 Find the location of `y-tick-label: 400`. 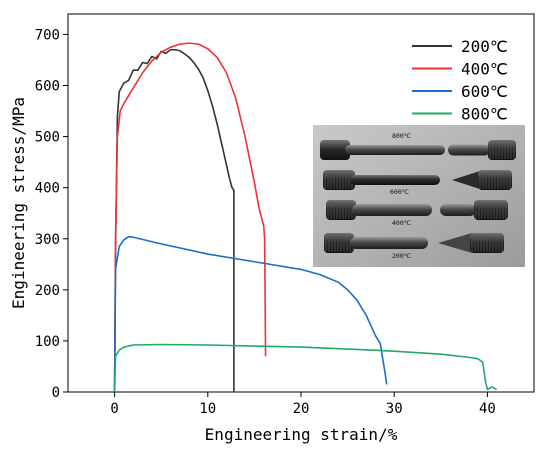

y-tick-label: 400 is located at coordinates (47, 189).